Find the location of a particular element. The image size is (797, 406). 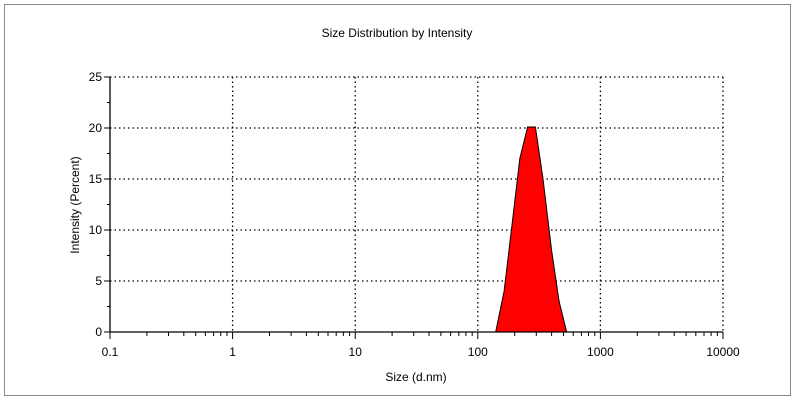

y-tick-label: 0 is located at coordinates (98, 332).